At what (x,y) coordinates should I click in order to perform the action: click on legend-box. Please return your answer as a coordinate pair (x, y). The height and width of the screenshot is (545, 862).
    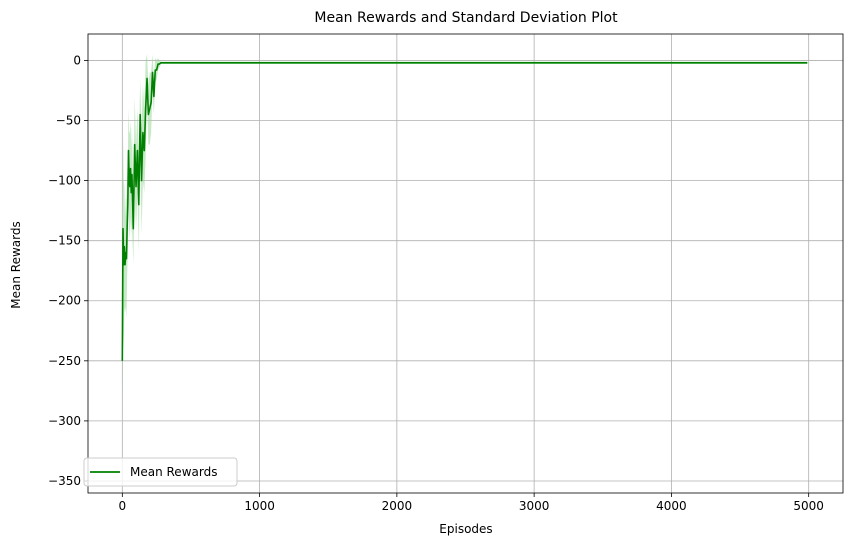
    Looking at the image, I should click on (160, 472).